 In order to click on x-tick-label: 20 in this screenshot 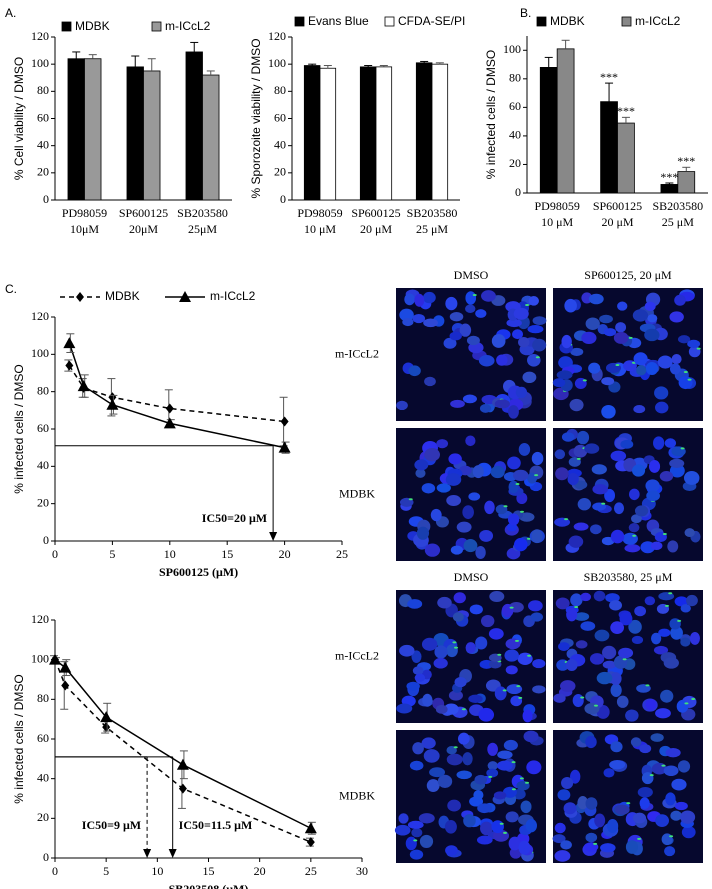, I will do `click(260, 871)`.